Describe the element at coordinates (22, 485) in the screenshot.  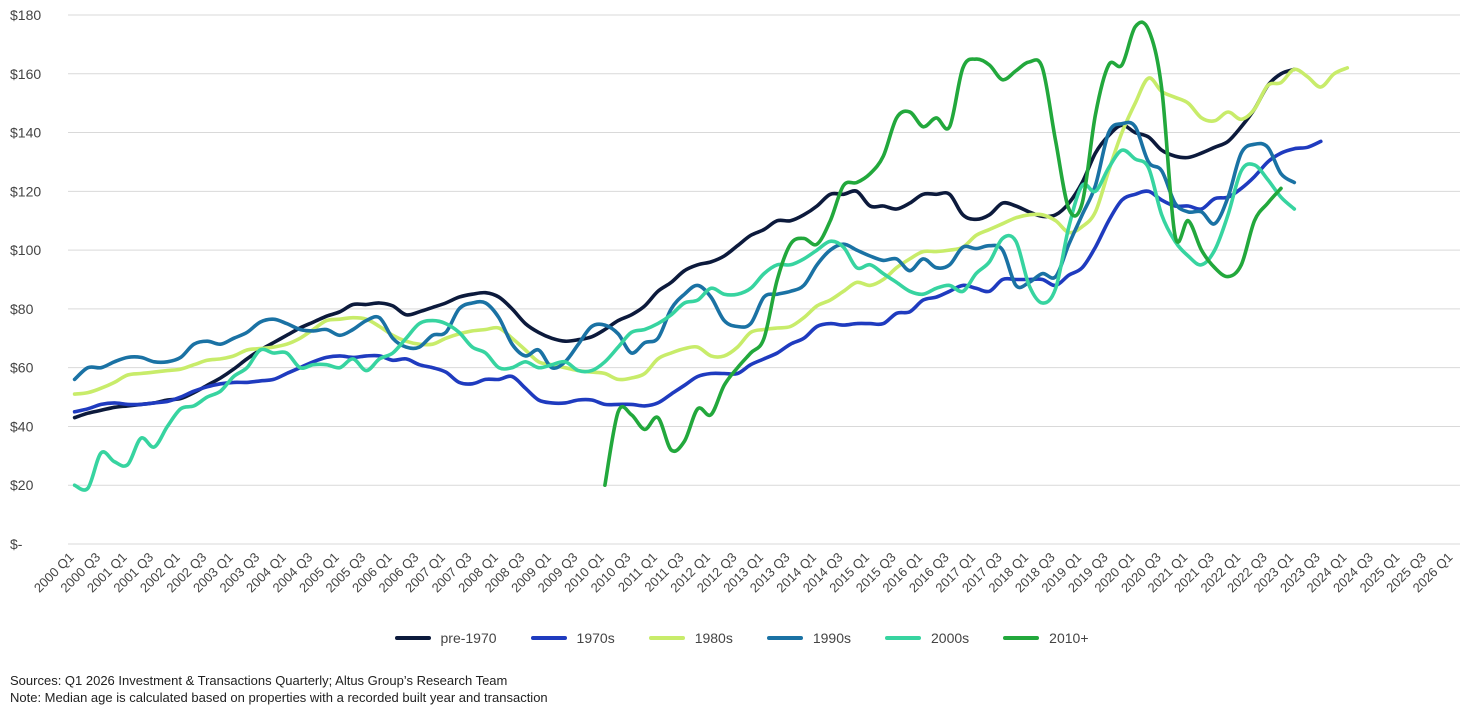
I see `y-tick-label: $20` at that location.